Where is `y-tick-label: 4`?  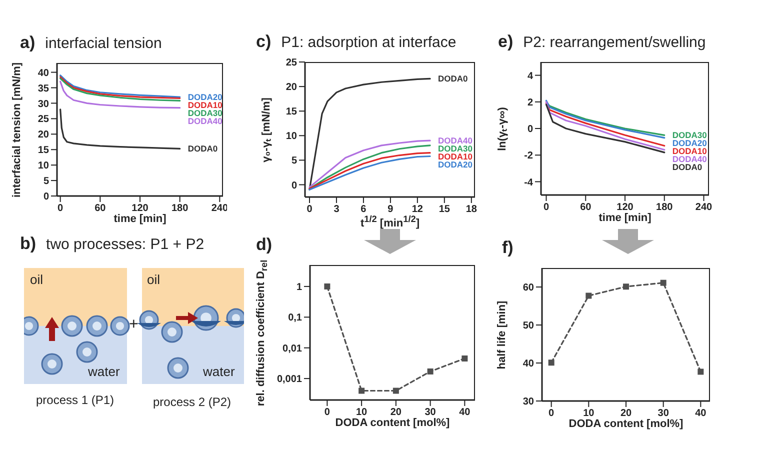
y-tick-label: 4 is located at coordinates (530, 76).